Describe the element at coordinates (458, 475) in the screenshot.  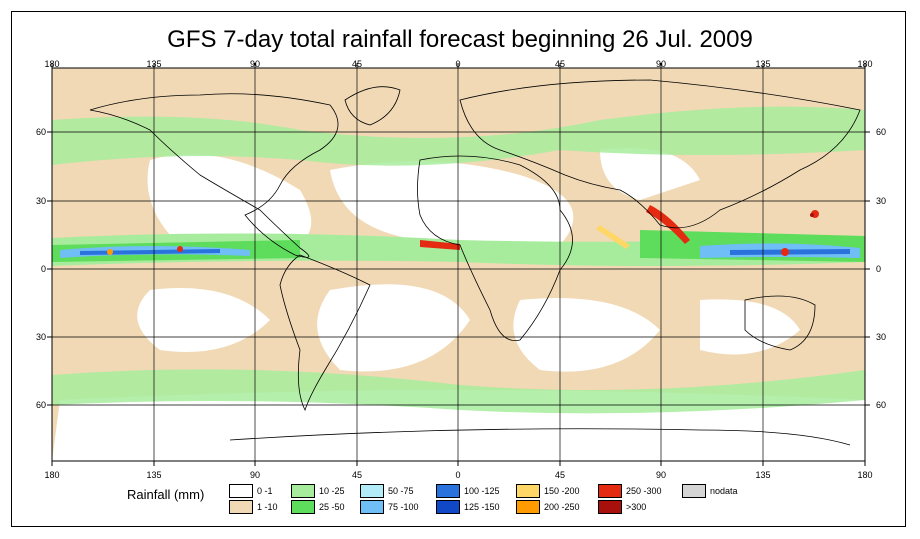
I see `lon-label-bottom: 0` at that location.